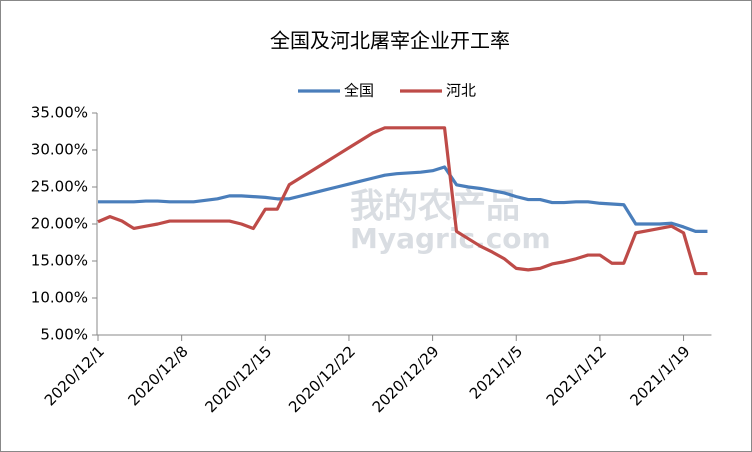 The image size is (752, 452). I want to click on y-tick-label: 5.00%, so click(64, 335).